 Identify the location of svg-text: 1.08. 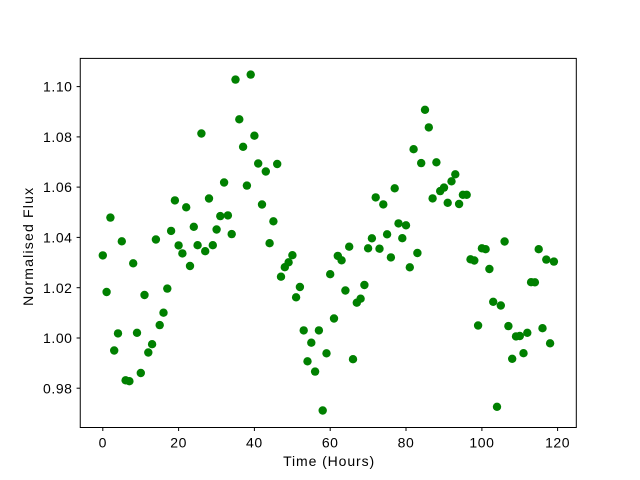
(57, 137).